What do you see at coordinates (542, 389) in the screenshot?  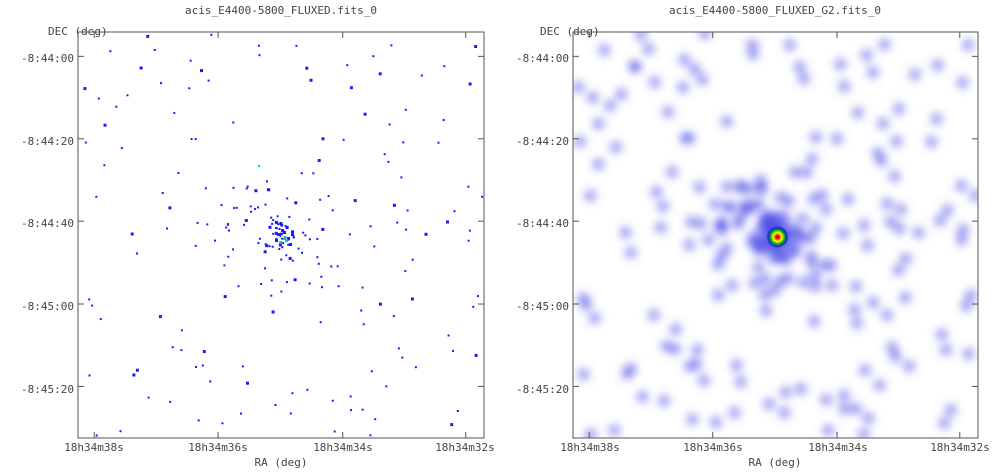 I see `panel-smoothed-ytick-4: -8:45:20` at bounding box center [542, 389].